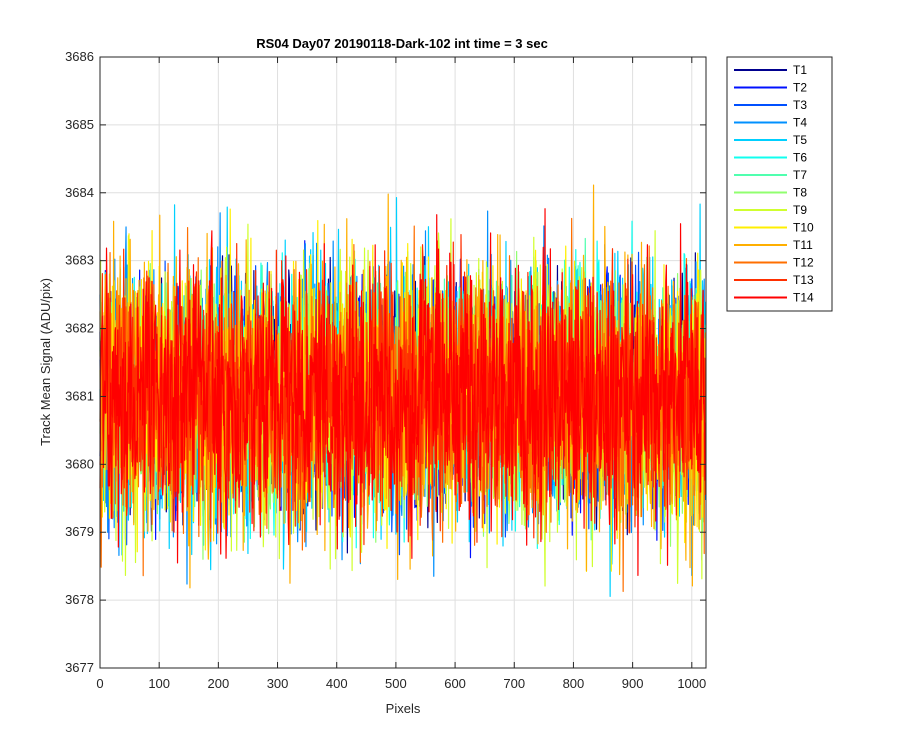  Describe the element at coordinates (800, 140) in the screenshot. I see `legend-label-t5: T5` at that location.